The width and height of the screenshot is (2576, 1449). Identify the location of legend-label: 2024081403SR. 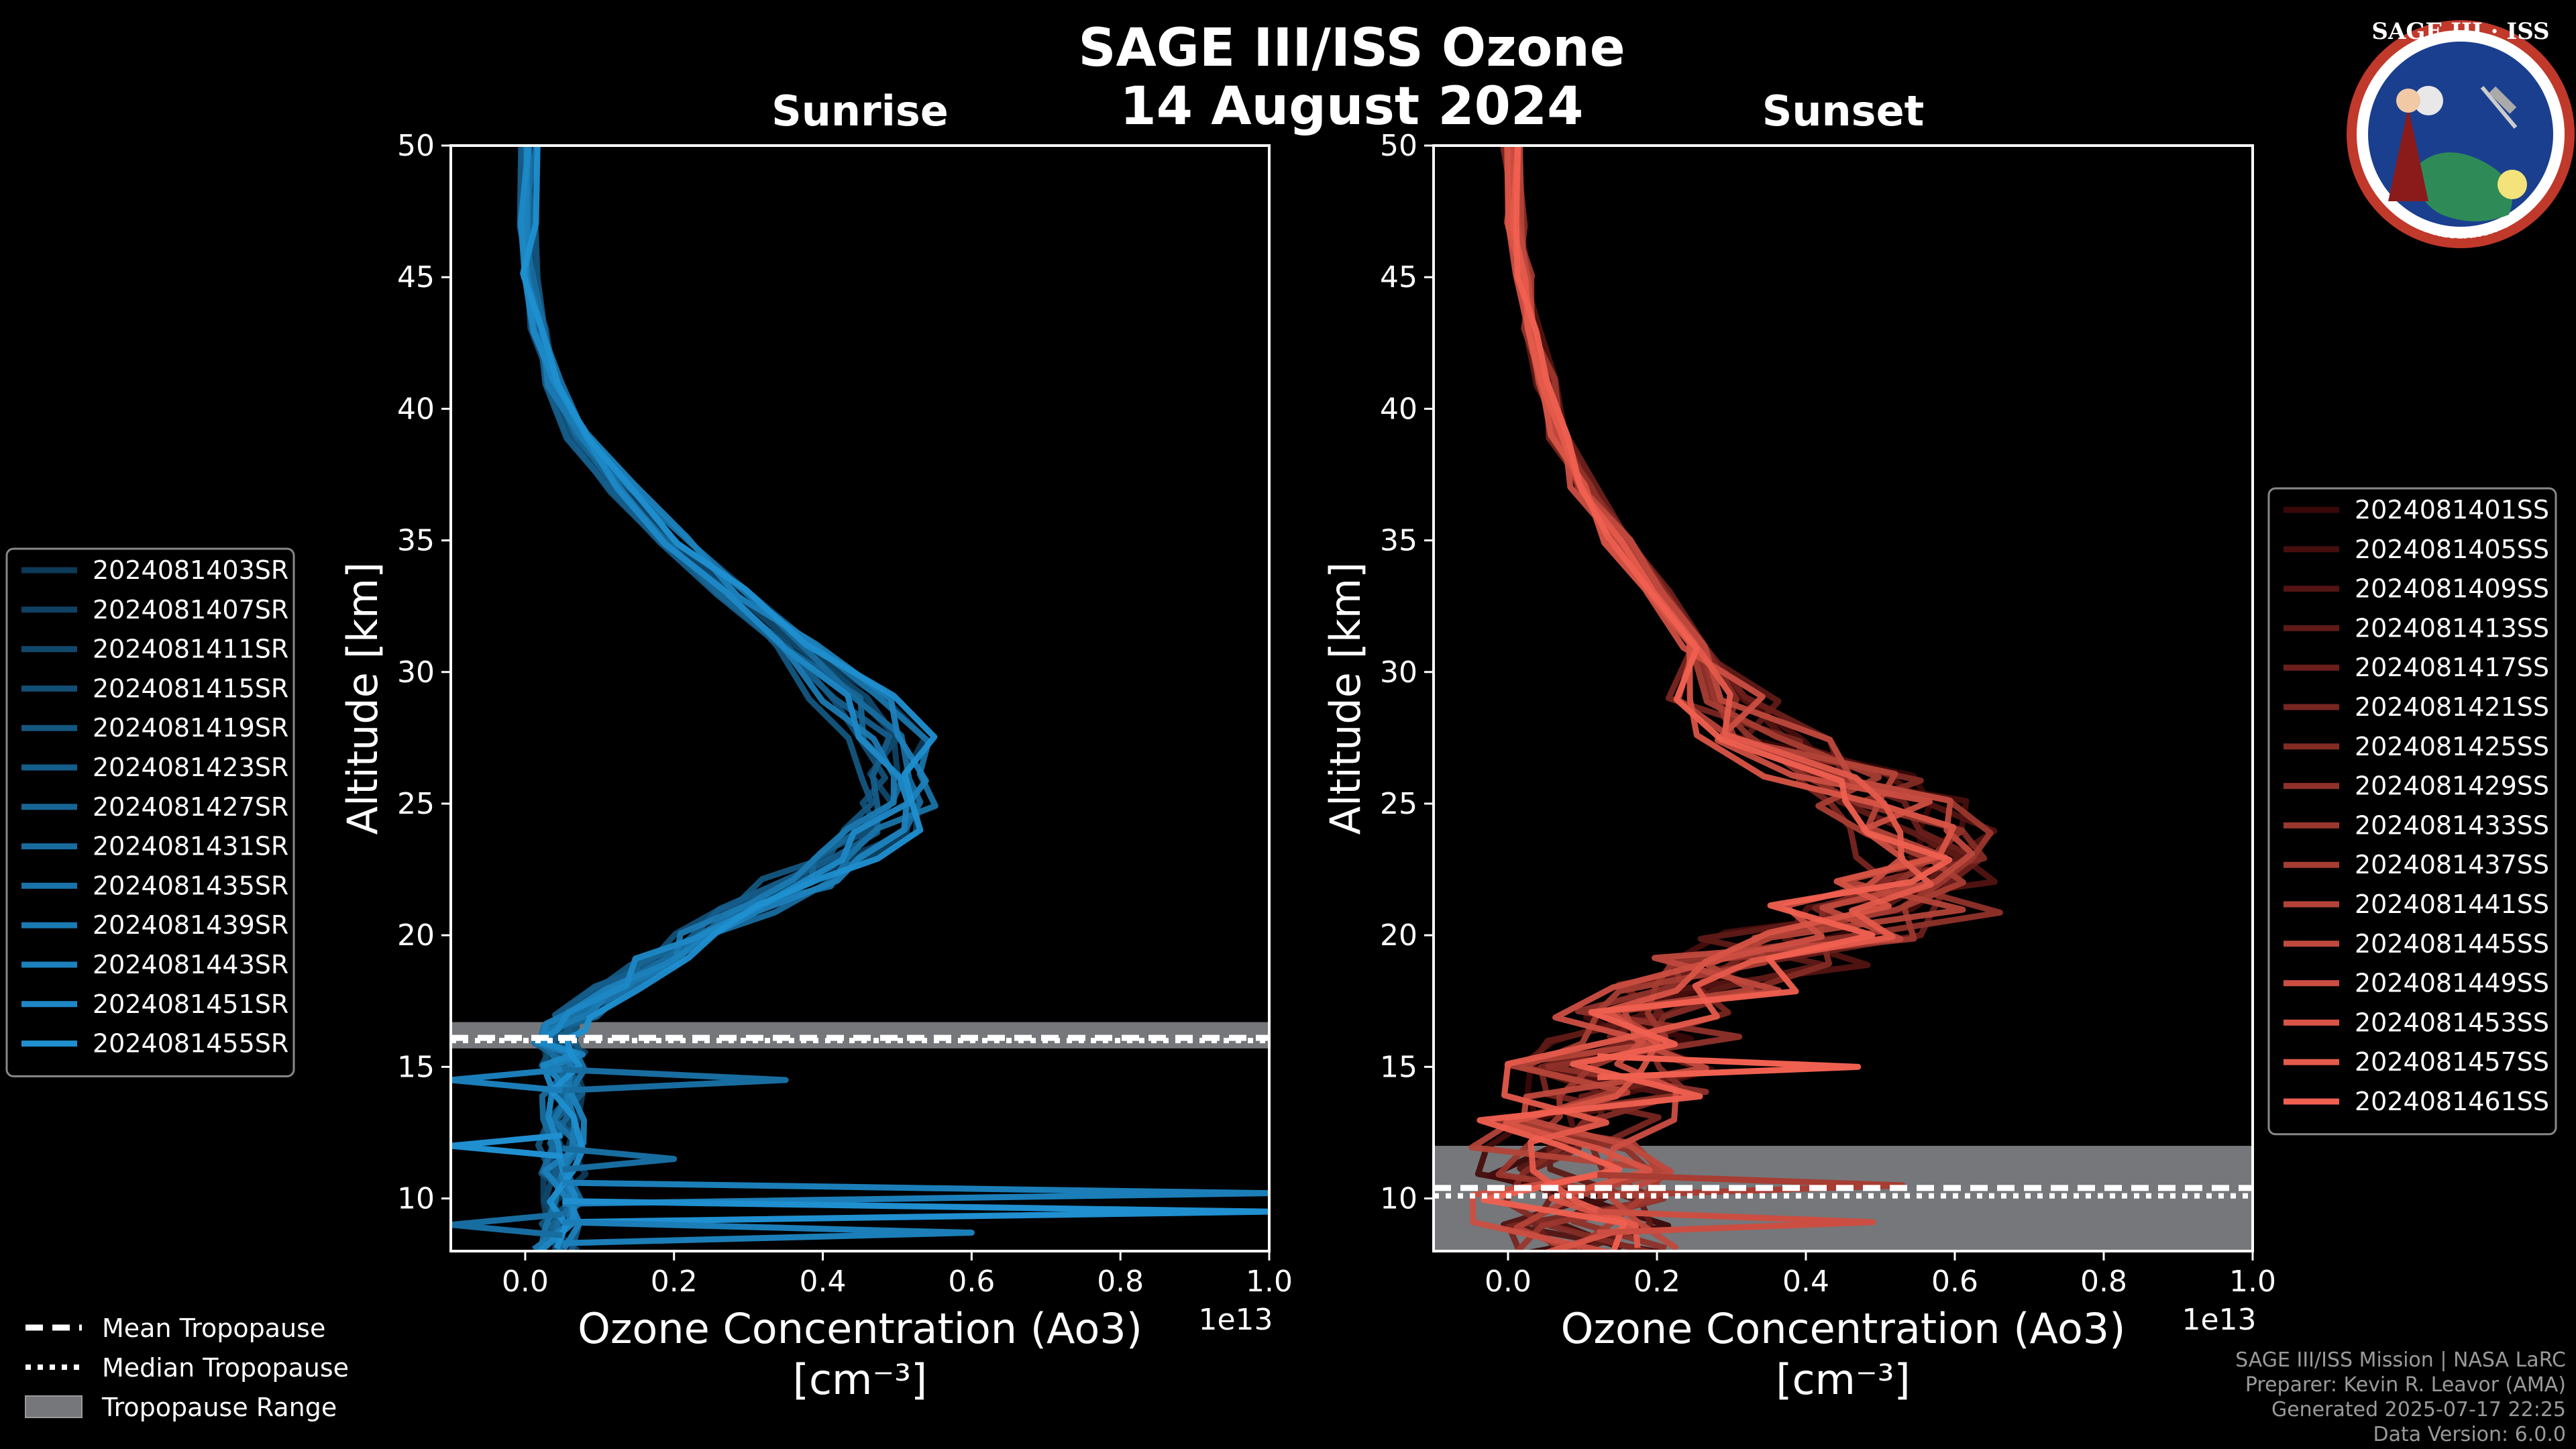
(190, 570).